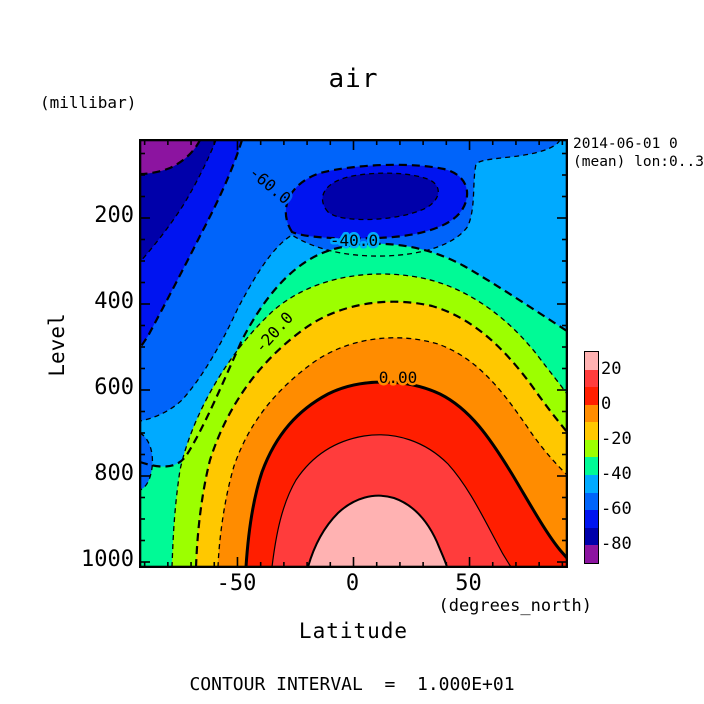 This screenshot has width=704, height=704. I want to click on colorbar-label: -80, so click(616, 544).